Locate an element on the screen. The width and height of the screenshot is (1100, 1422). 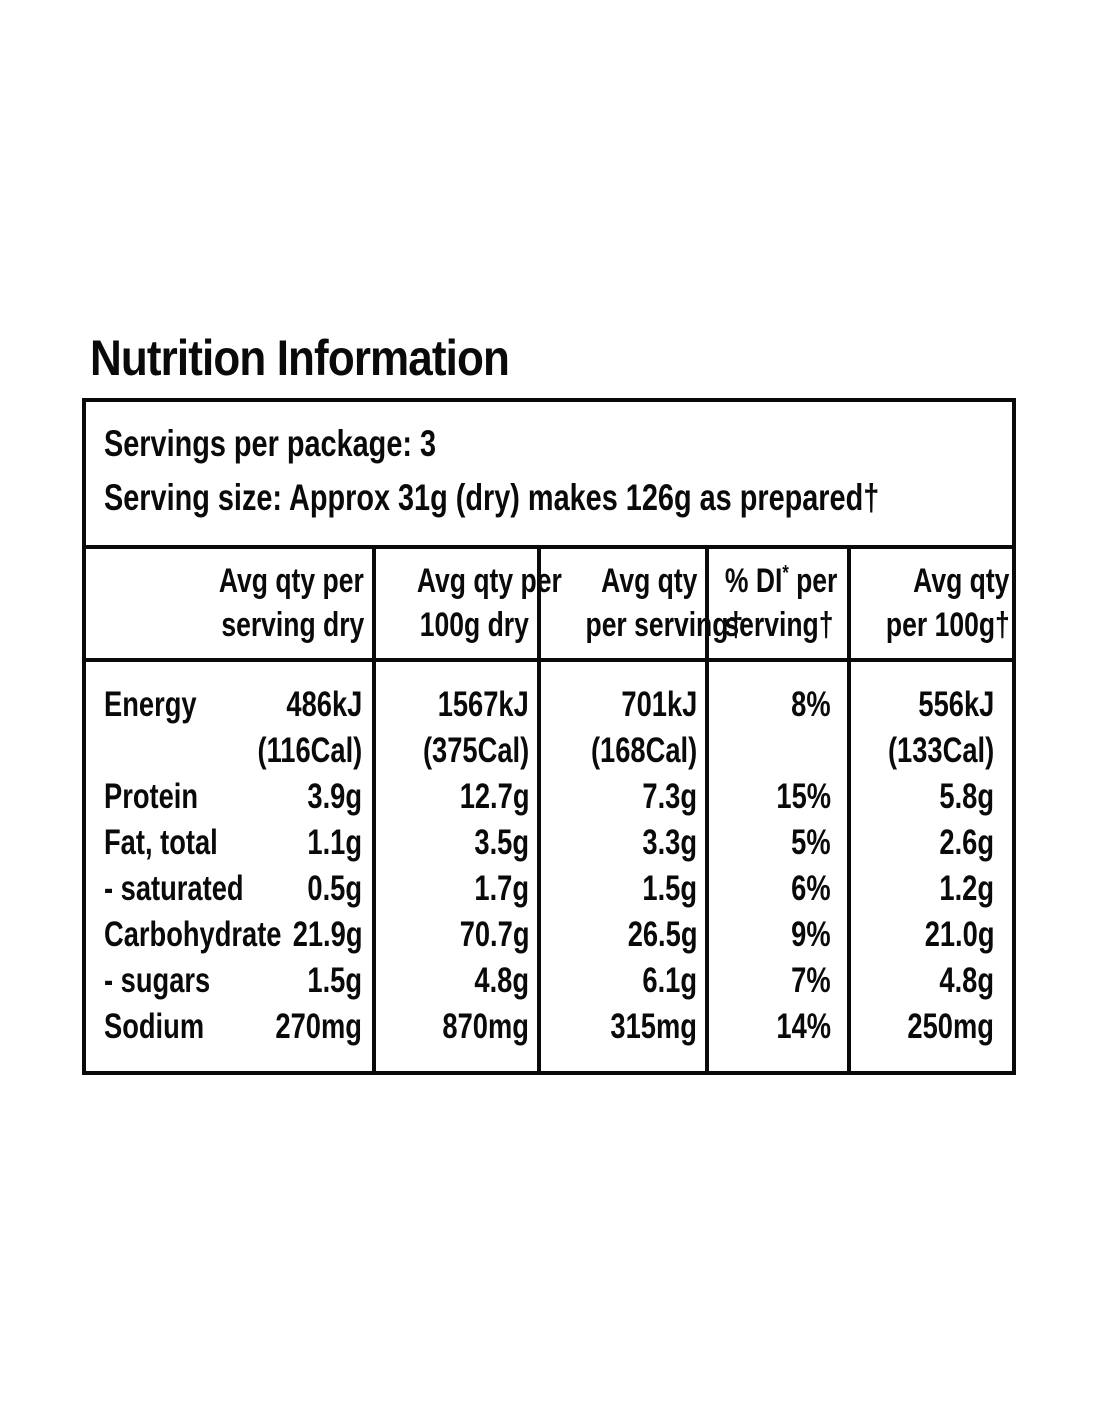
header-di-line2: serving† is located at coordinates (779, 625).